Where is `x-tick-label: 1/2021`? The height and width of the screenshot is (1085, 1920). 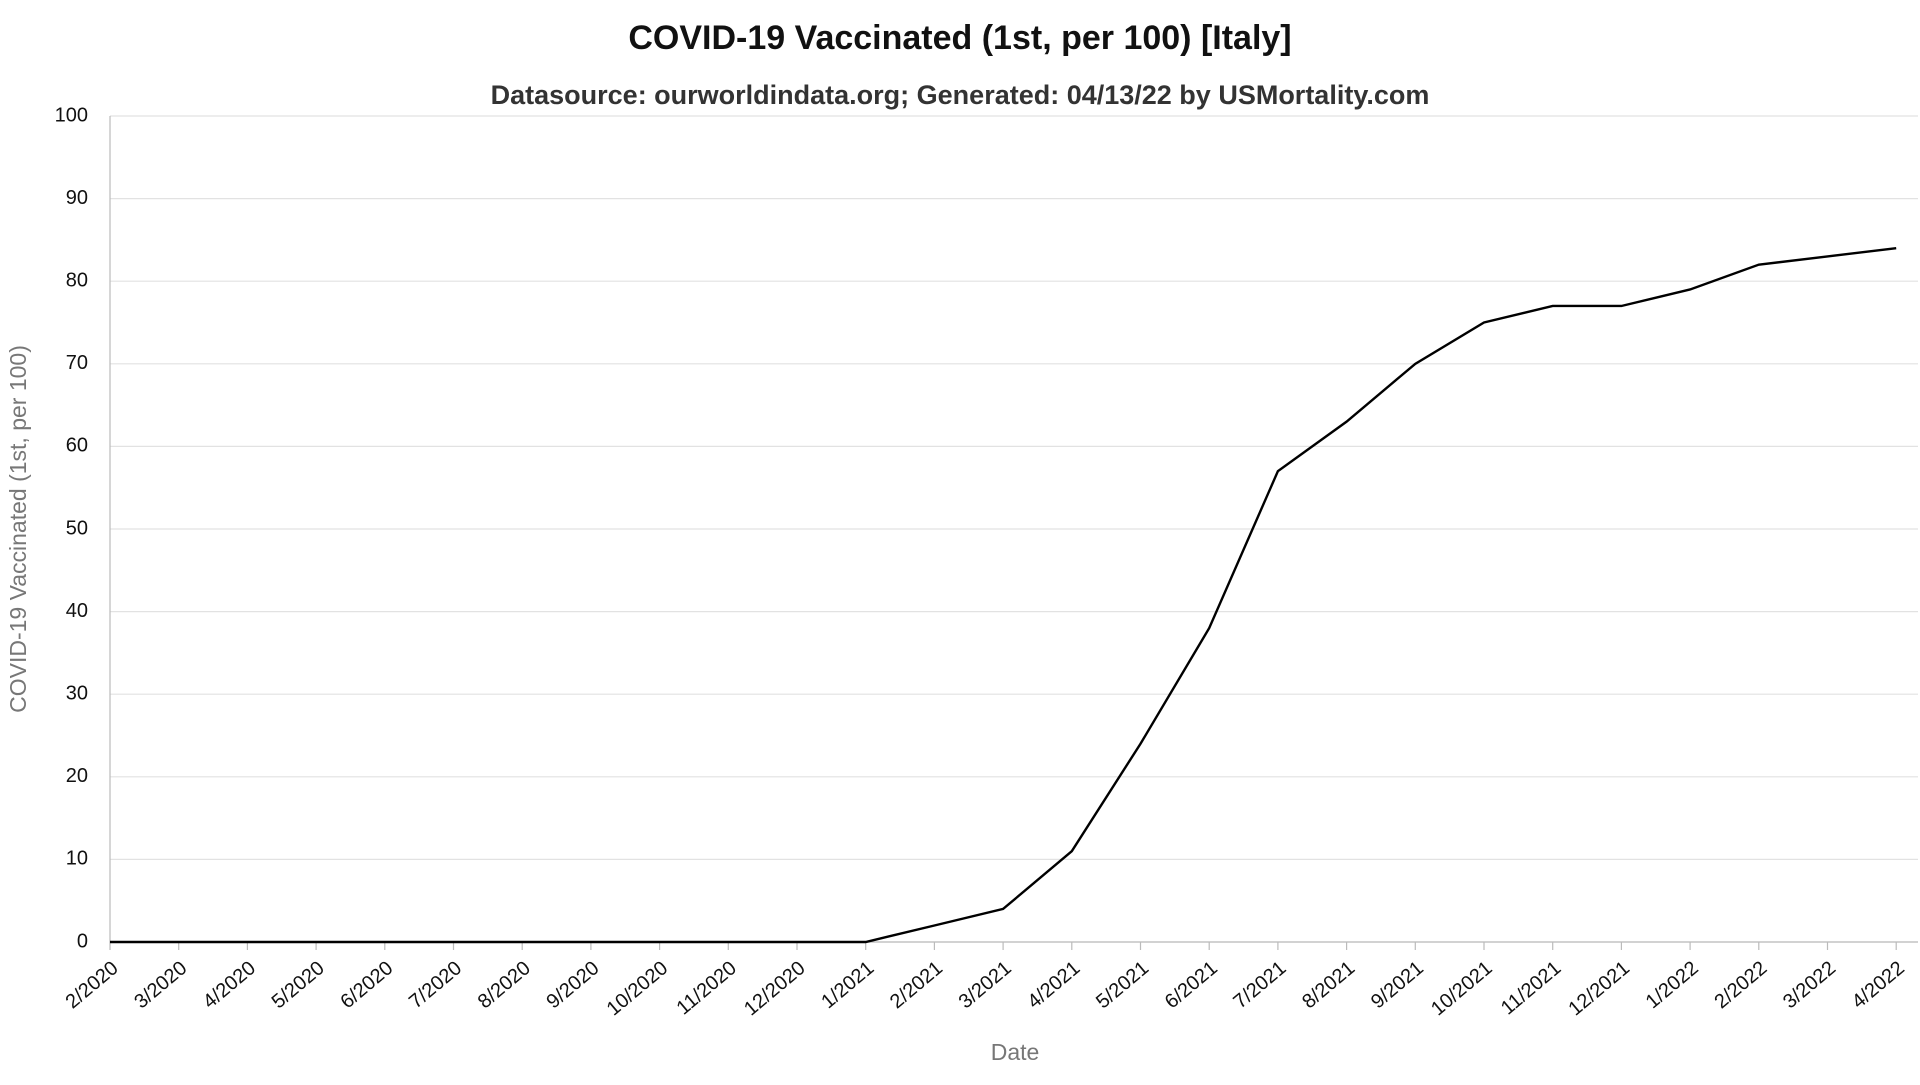 x-tick-label: 1/2021 is located at coordinates (847, 985).